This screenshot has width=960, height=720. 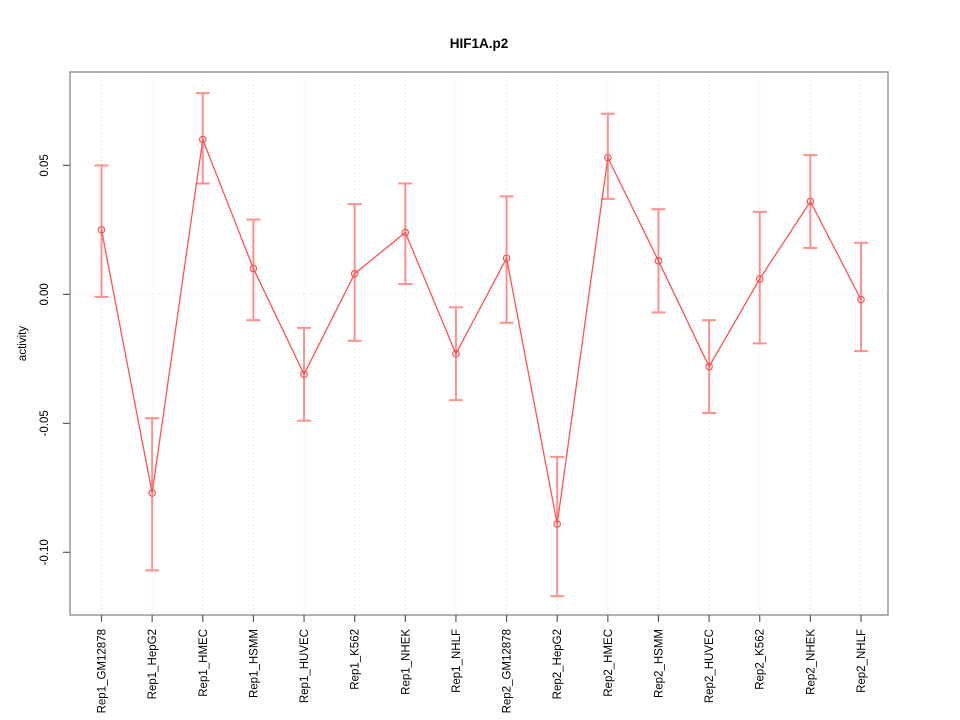 What do you see at coordinates (811, 662) in the screenshot?
I see `x-tick-label: Rep2_NHEK` at bounding box center [811, 662].